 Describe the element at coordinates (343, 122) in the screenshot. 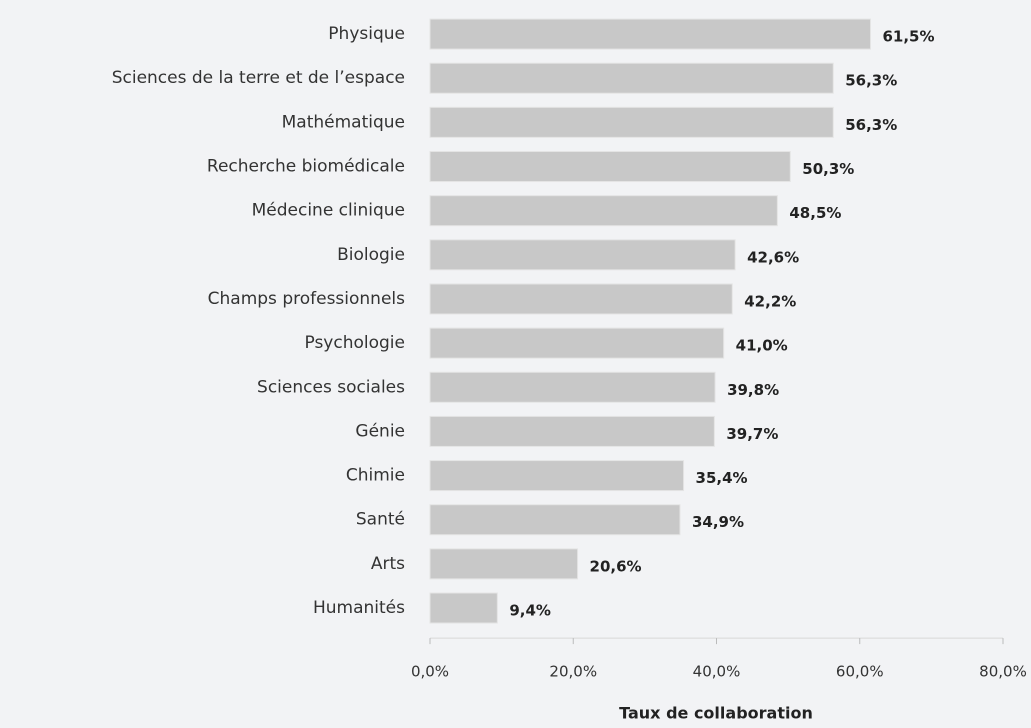

I see `category-label: Mathématique` at that location.